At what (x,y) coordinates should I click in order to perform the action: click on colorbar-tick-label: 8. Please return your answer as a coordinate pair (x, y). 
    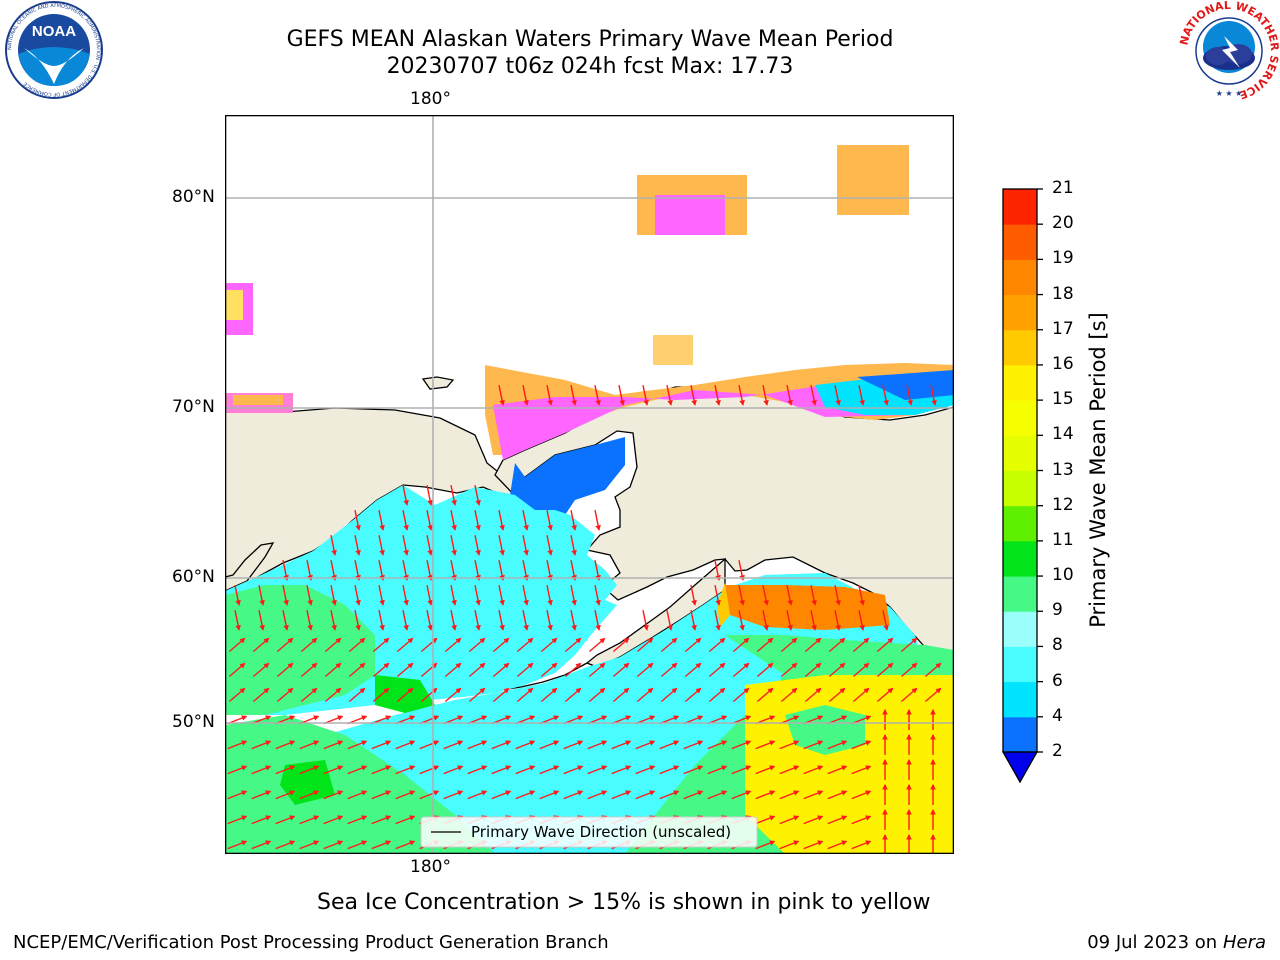
    Looking at the image, I should click on (1057, 645).